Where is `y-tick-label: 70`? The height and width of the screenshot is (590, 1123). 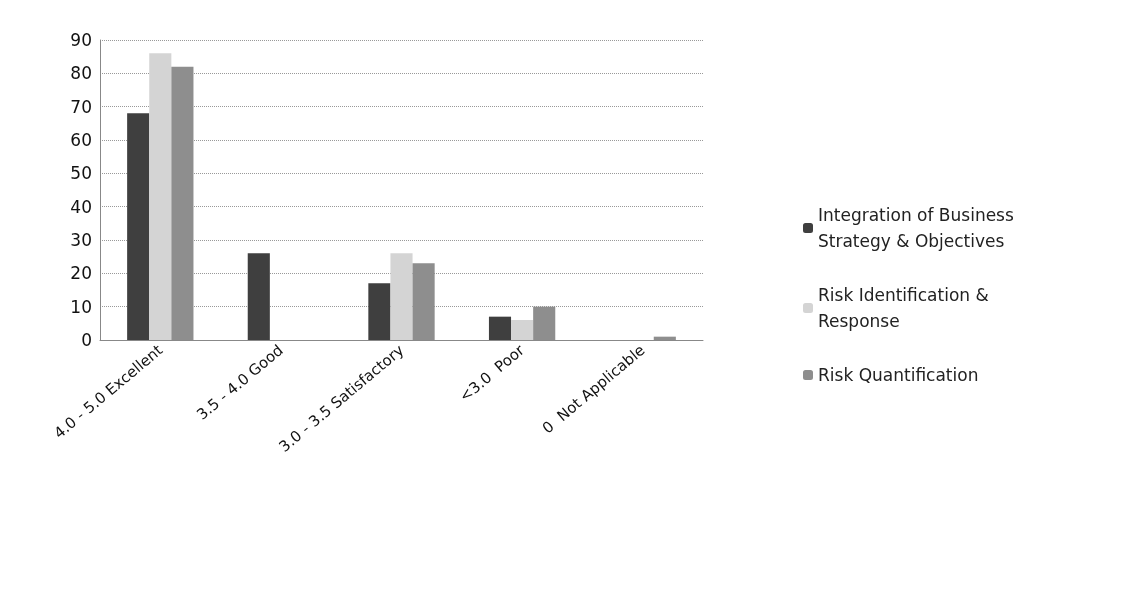 y-tick-label: 70 is located at coordinates (81, 106).